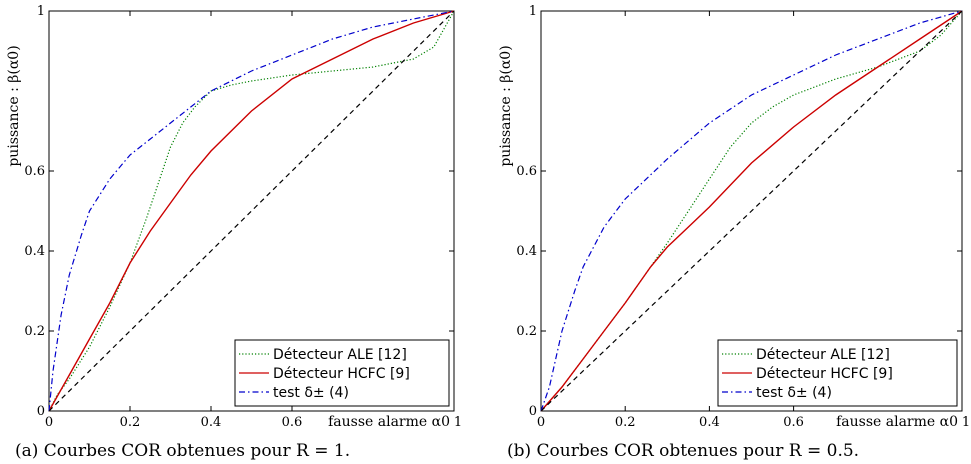 The width and height of the screenshot is (971, 464). I want to click on figure-caption: (b) Courbes COR obtenues pour R = 0.5., so click(683, 451).